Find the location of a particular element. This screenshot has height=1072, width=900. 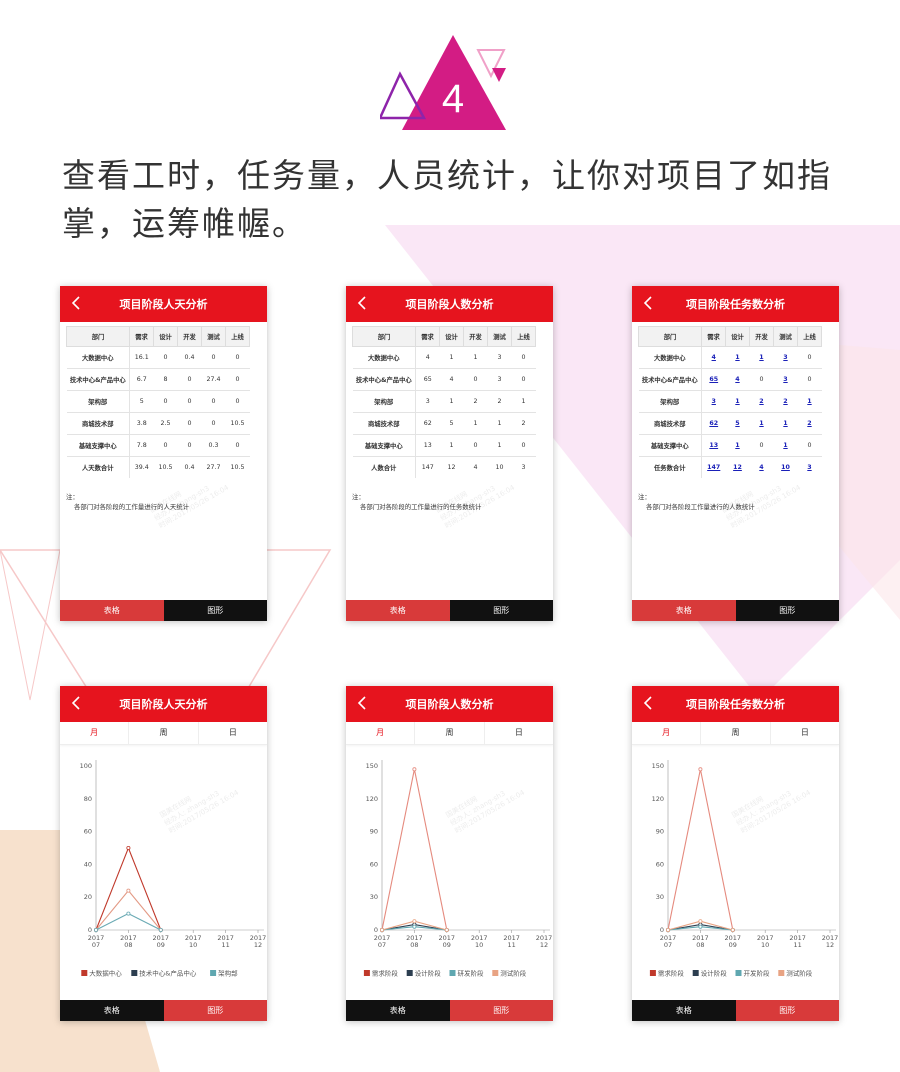

count-link: 147 is located at coordinates (714, 467).